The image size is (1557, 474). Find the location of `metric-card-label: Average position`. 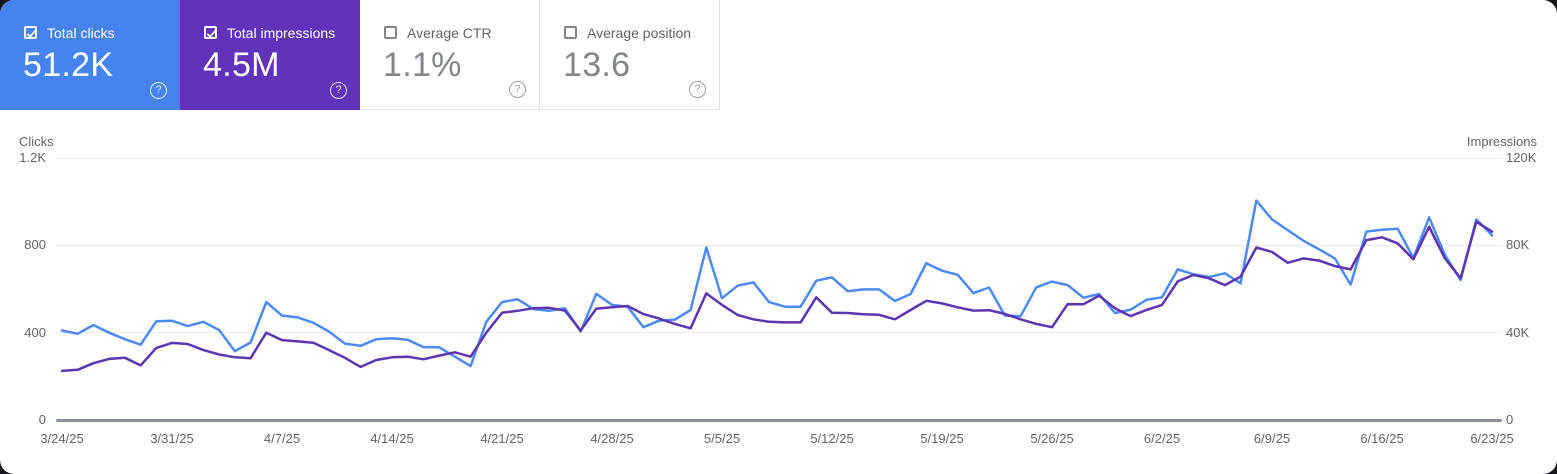

metric-card-label: Average position is located at coordinates (639, 33).